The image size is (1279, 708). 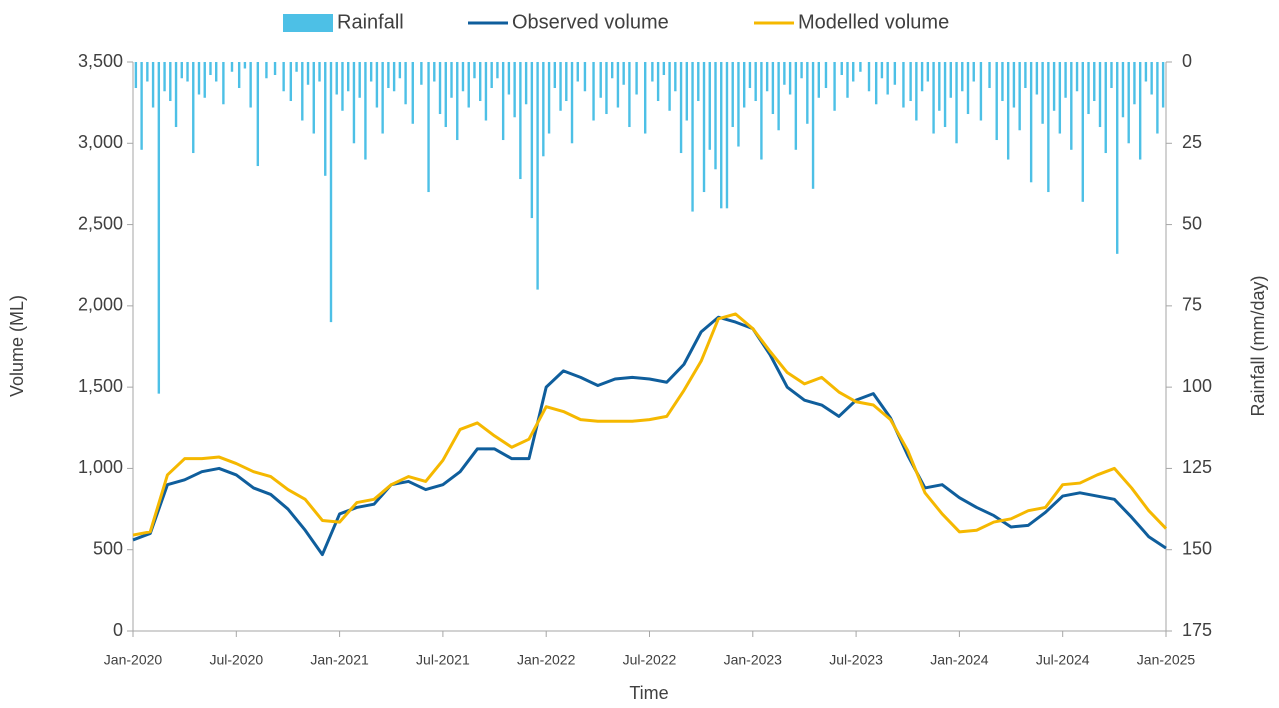 What do you see at coordinates (1166, 660) in the screenshot?
I see `x-tick-label: Jan-2025` at bounding box center [1166, 660].